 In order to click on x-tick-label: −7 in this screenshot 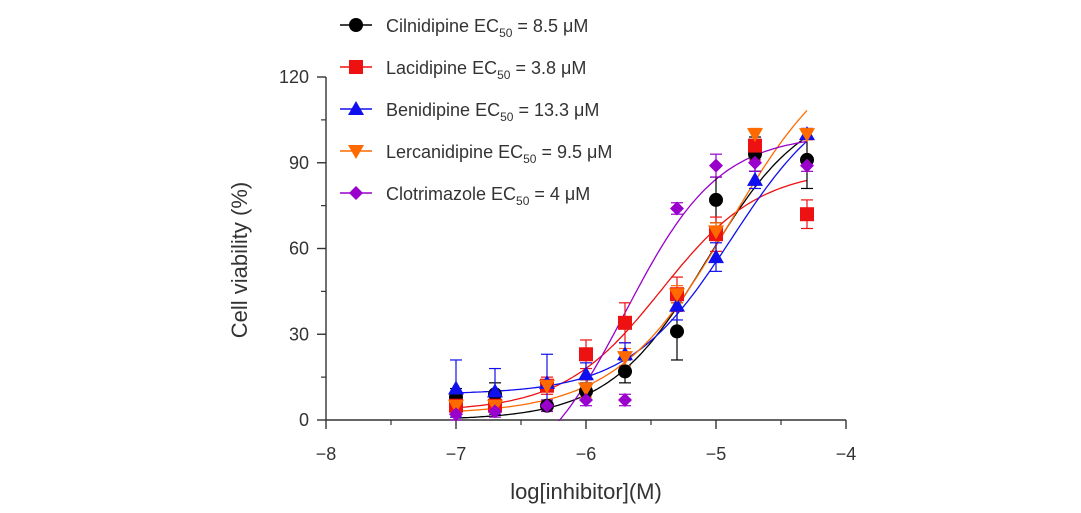, I will do `click(456, 454)`.